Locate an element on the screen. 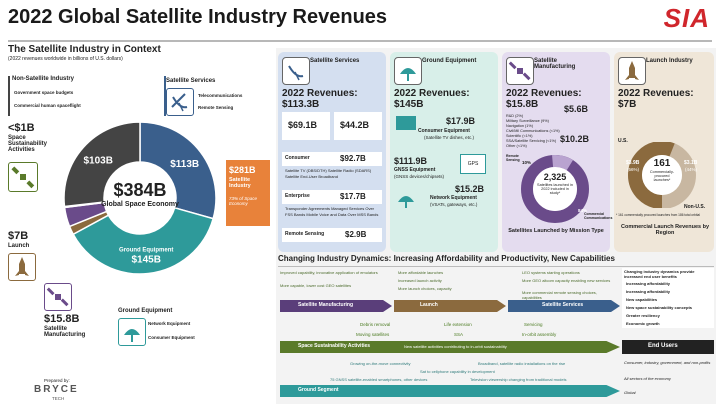 The height and width of the screenshot is (405, 720). mfg-v2: $10.2B is located at coordinates (575, 139).